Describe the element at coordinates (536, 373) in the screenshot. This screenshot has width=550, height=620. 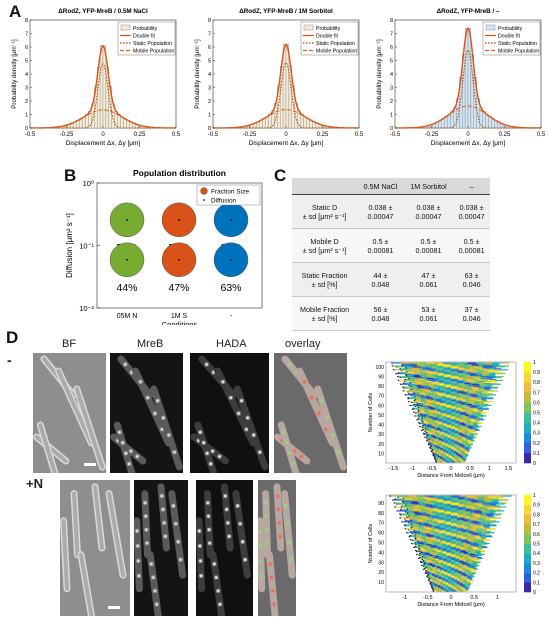
I see `colorbar-tick-label: 0.9` at that location.